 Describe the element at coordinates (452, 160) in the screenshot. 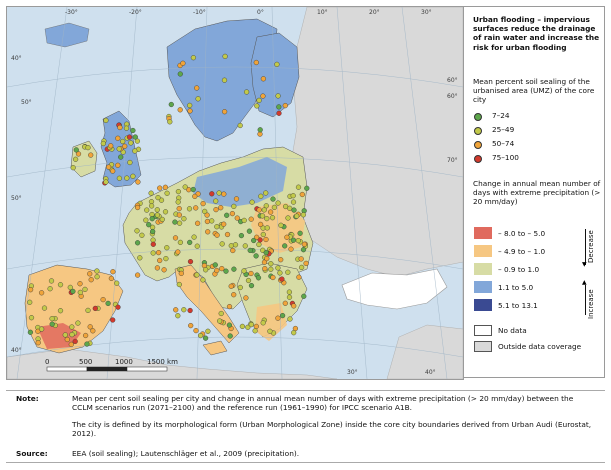

I see `coord-label: 70°` at that location.